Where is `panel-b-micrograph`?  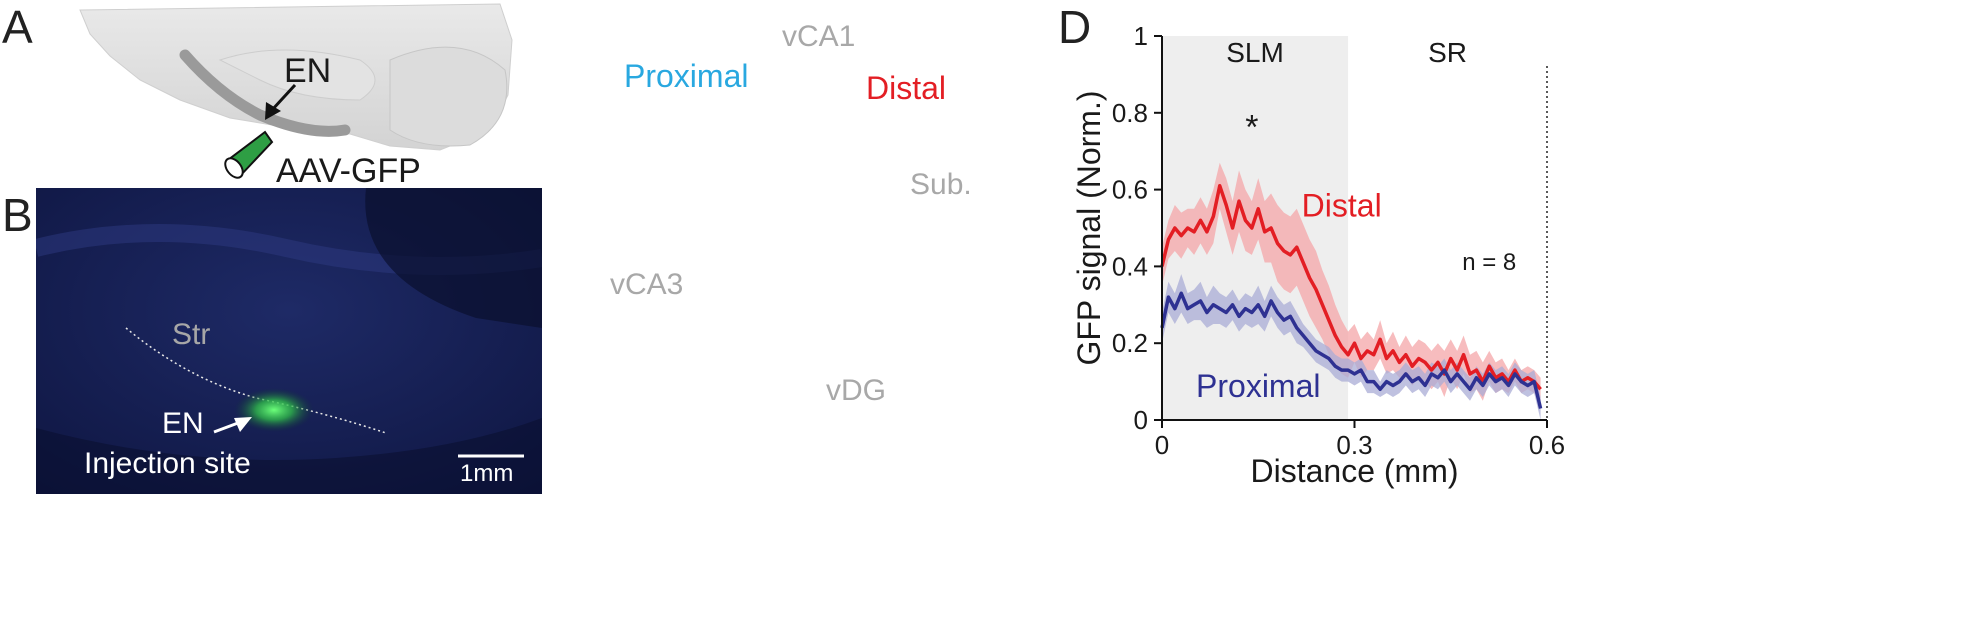 panel-b-micrograph is located at coordinates (289, 341).